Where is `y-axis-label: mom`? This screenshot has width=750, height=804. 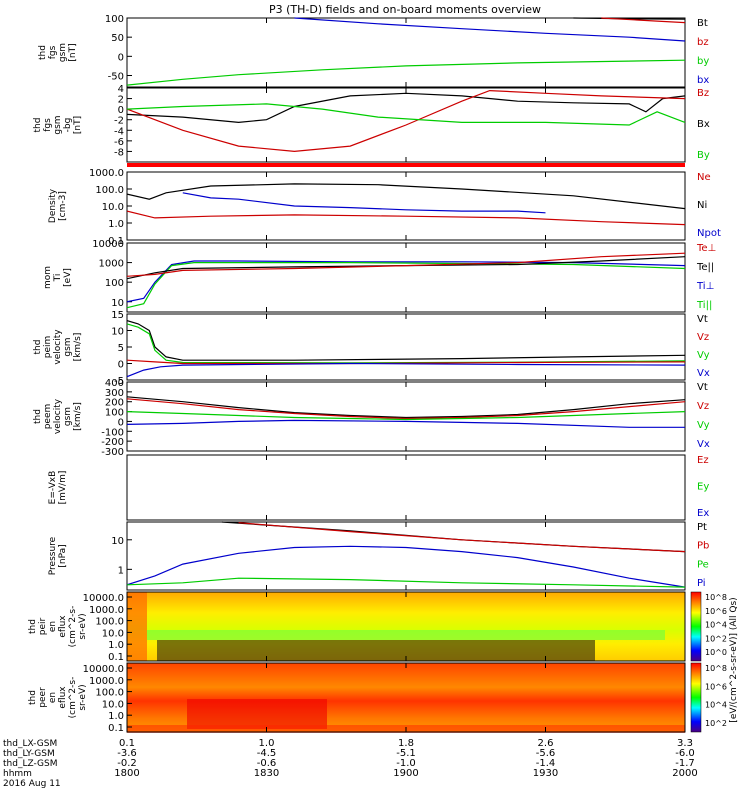
y-axis-label: mom is located at coordinates (48, 277).